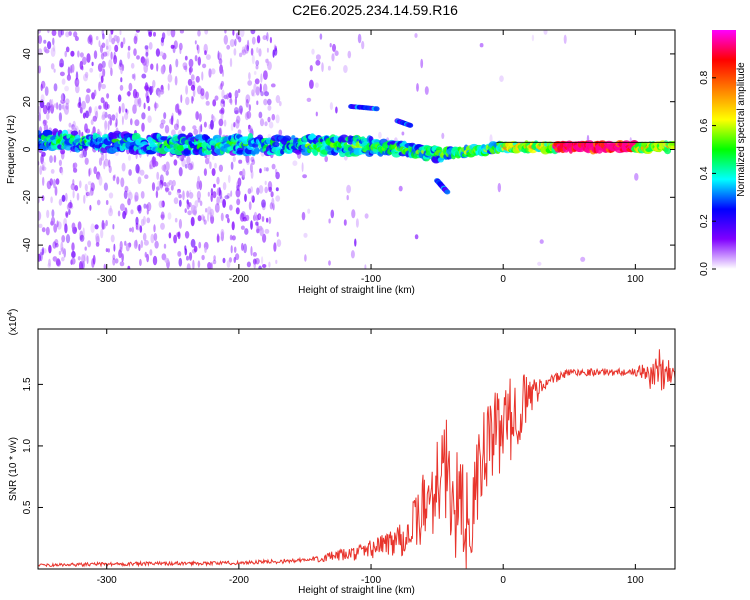 This screenshot has height=600, width=750. Describe the element at coordinates (704, 77) in the screenshot. I see `colorbar-tick-label: 0.8` at that location.